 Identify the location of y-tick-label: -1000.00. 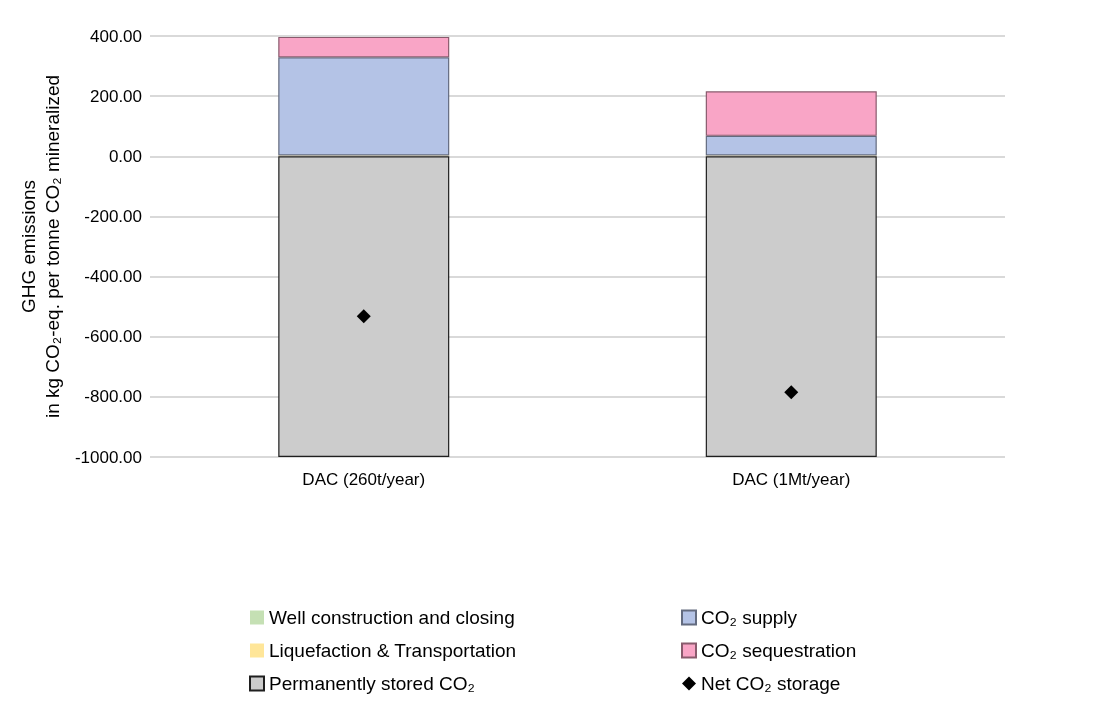
(108, 457).